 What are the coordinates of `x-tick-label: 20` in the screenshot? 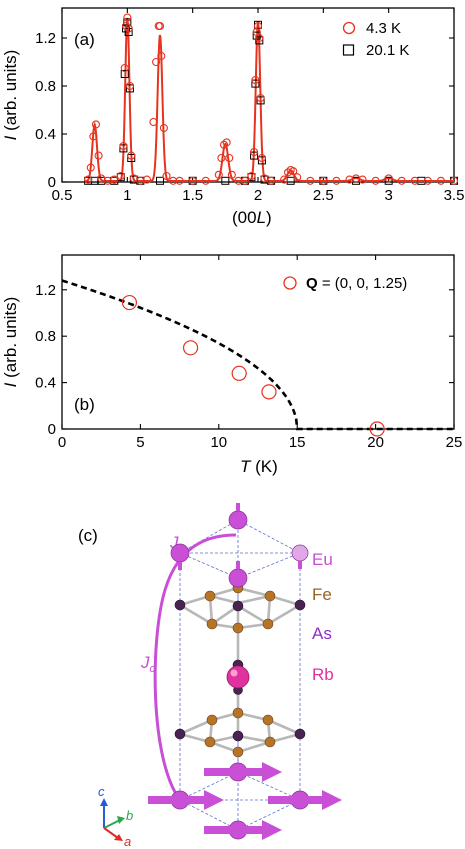 It's located at (375, 442).